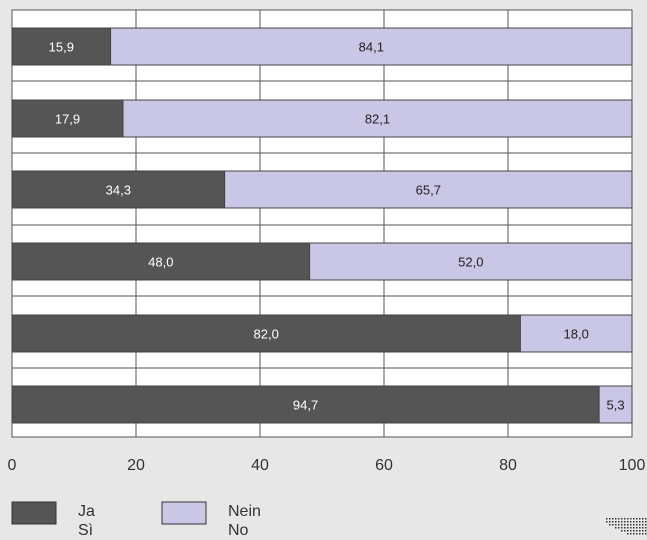 This screenshot has width=647, height=540. What do you see at coordinates (626, 526) in the screenshot?
I see `corner-dot-pattern` at bounding box center [626, 526].